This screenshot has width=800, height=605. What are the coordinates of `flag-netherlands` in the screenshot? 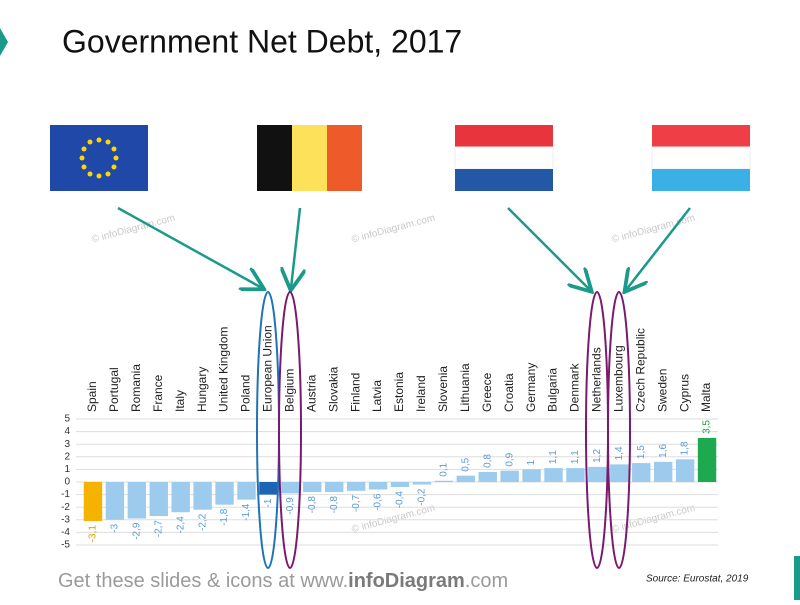 It's located at (504, 158).